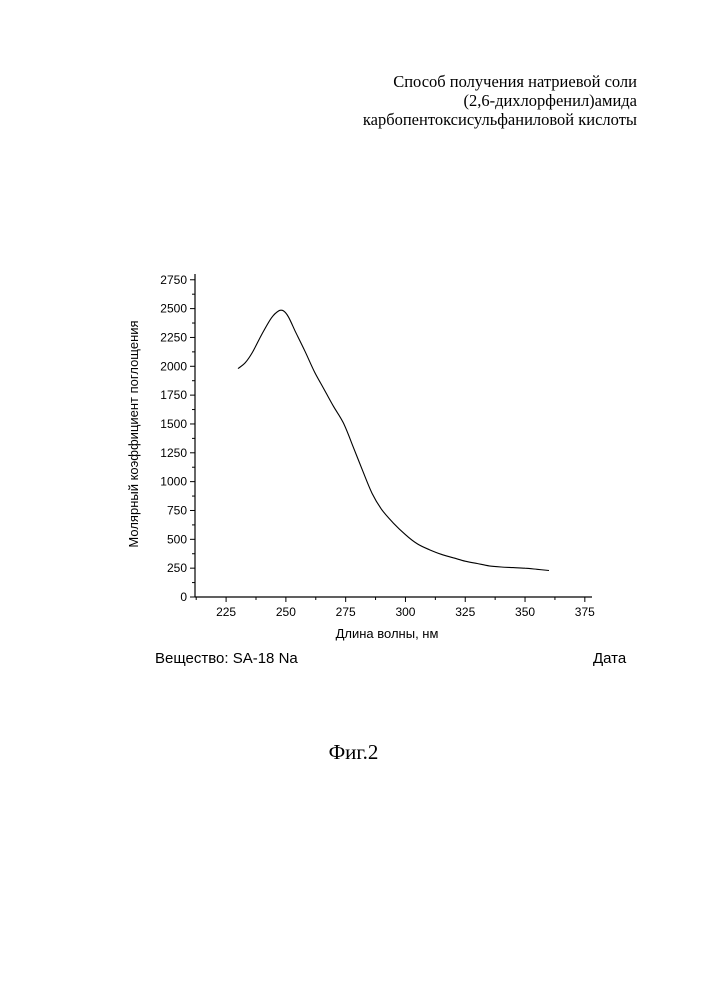 Image resolution: width=707 pixels, height=1000 pixels. Describe the element at coordinates (183, 597) in the screenshot. I see `y-tick-label: 0` at that location.